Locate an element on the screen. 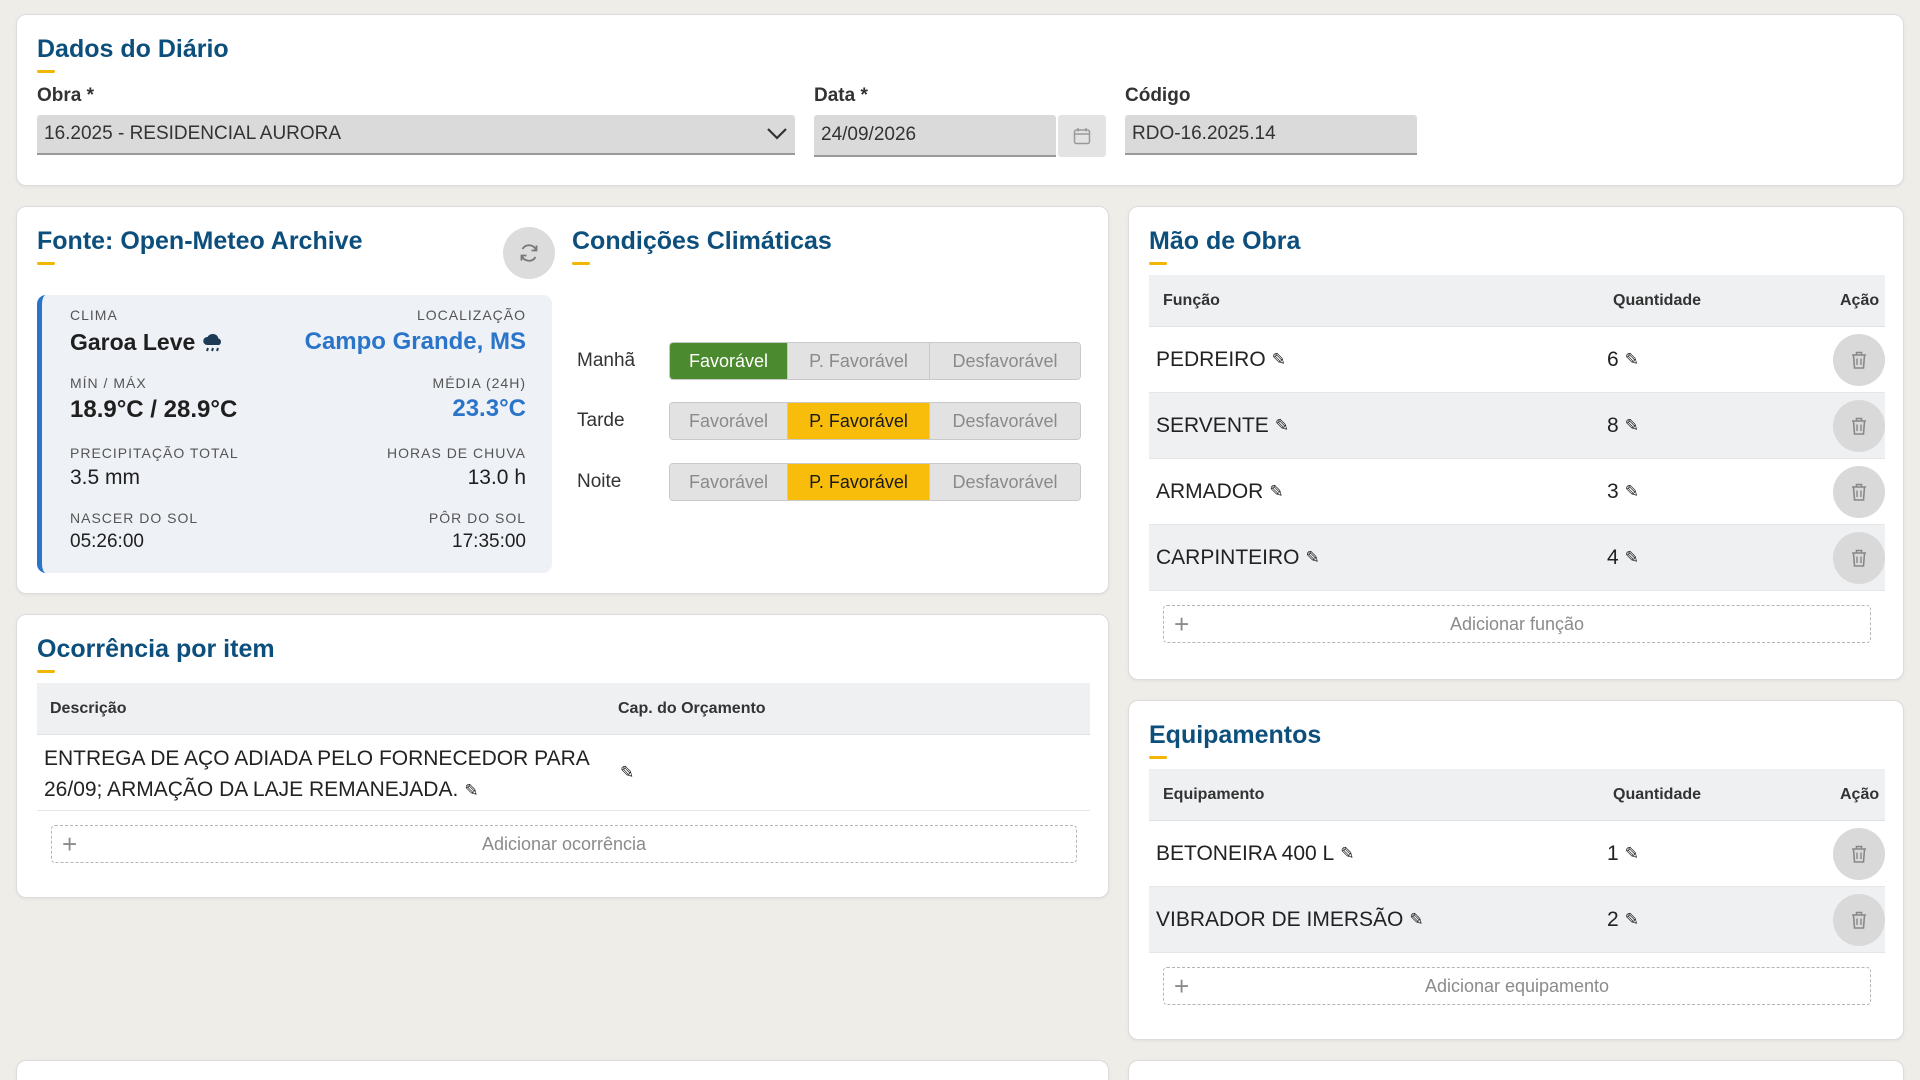  codigo-value: RDO-16.2025.14 is located at coordinates (1204, 133).